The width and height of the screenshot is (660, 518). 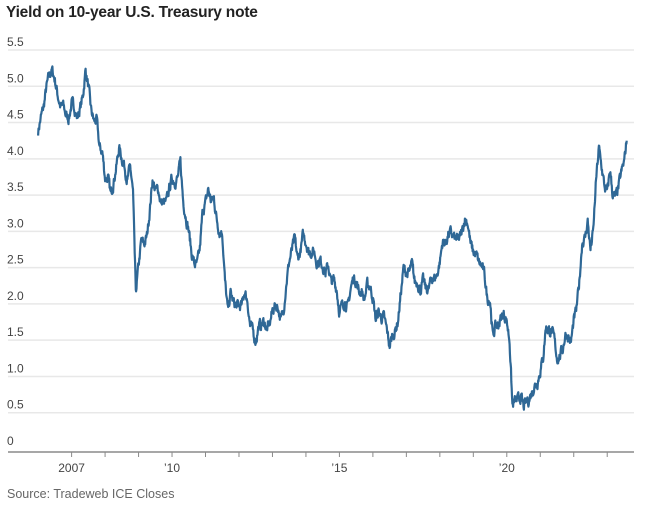 I want to click on source-note: Source: Tradeweb ICE Closes, so click(x=91, y=494).